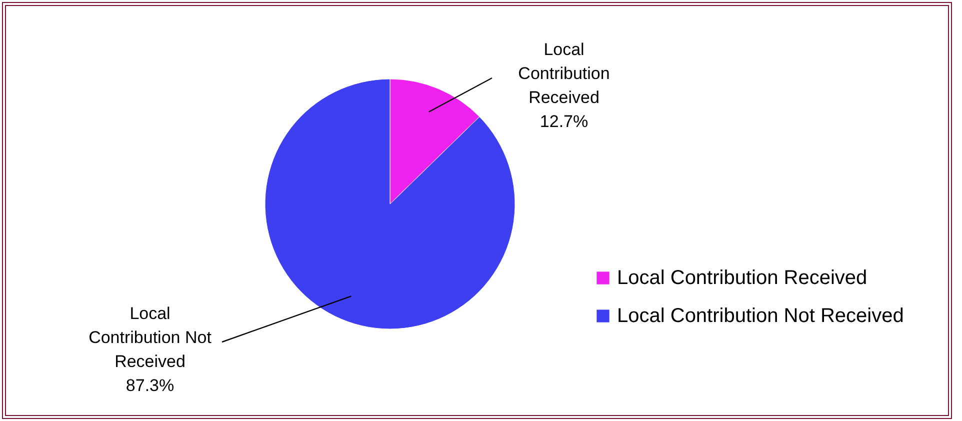 This screenshot has width=962, height=421. Describe the element at coordinates (150, 385) in the screenshot. I see `data-label: 87.3%` at that location.